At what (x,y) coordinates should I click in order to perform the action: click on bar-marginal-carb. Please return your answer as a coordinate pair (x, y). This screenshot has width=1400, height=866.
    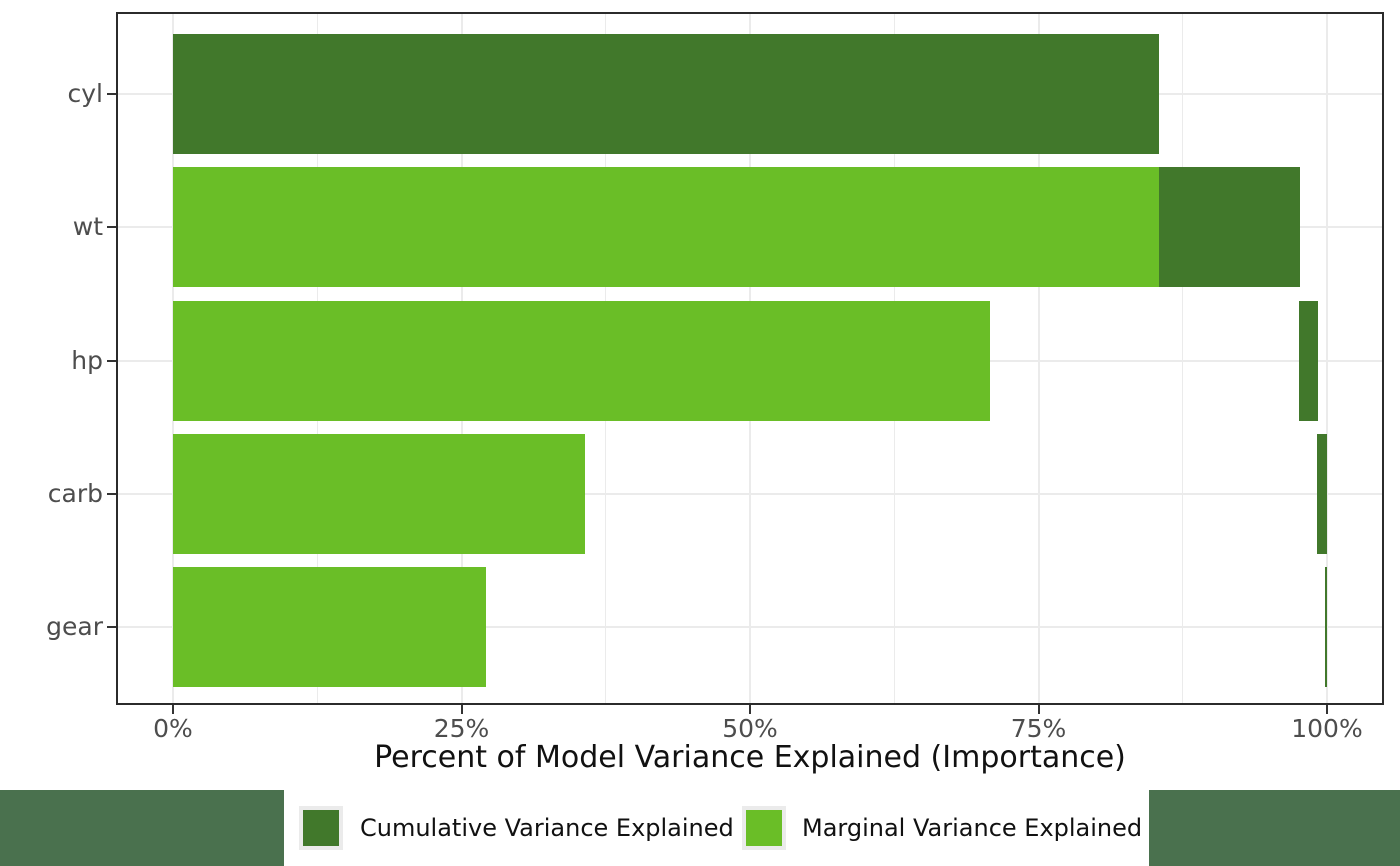
    Looking at the image, I should click on (379, 494).